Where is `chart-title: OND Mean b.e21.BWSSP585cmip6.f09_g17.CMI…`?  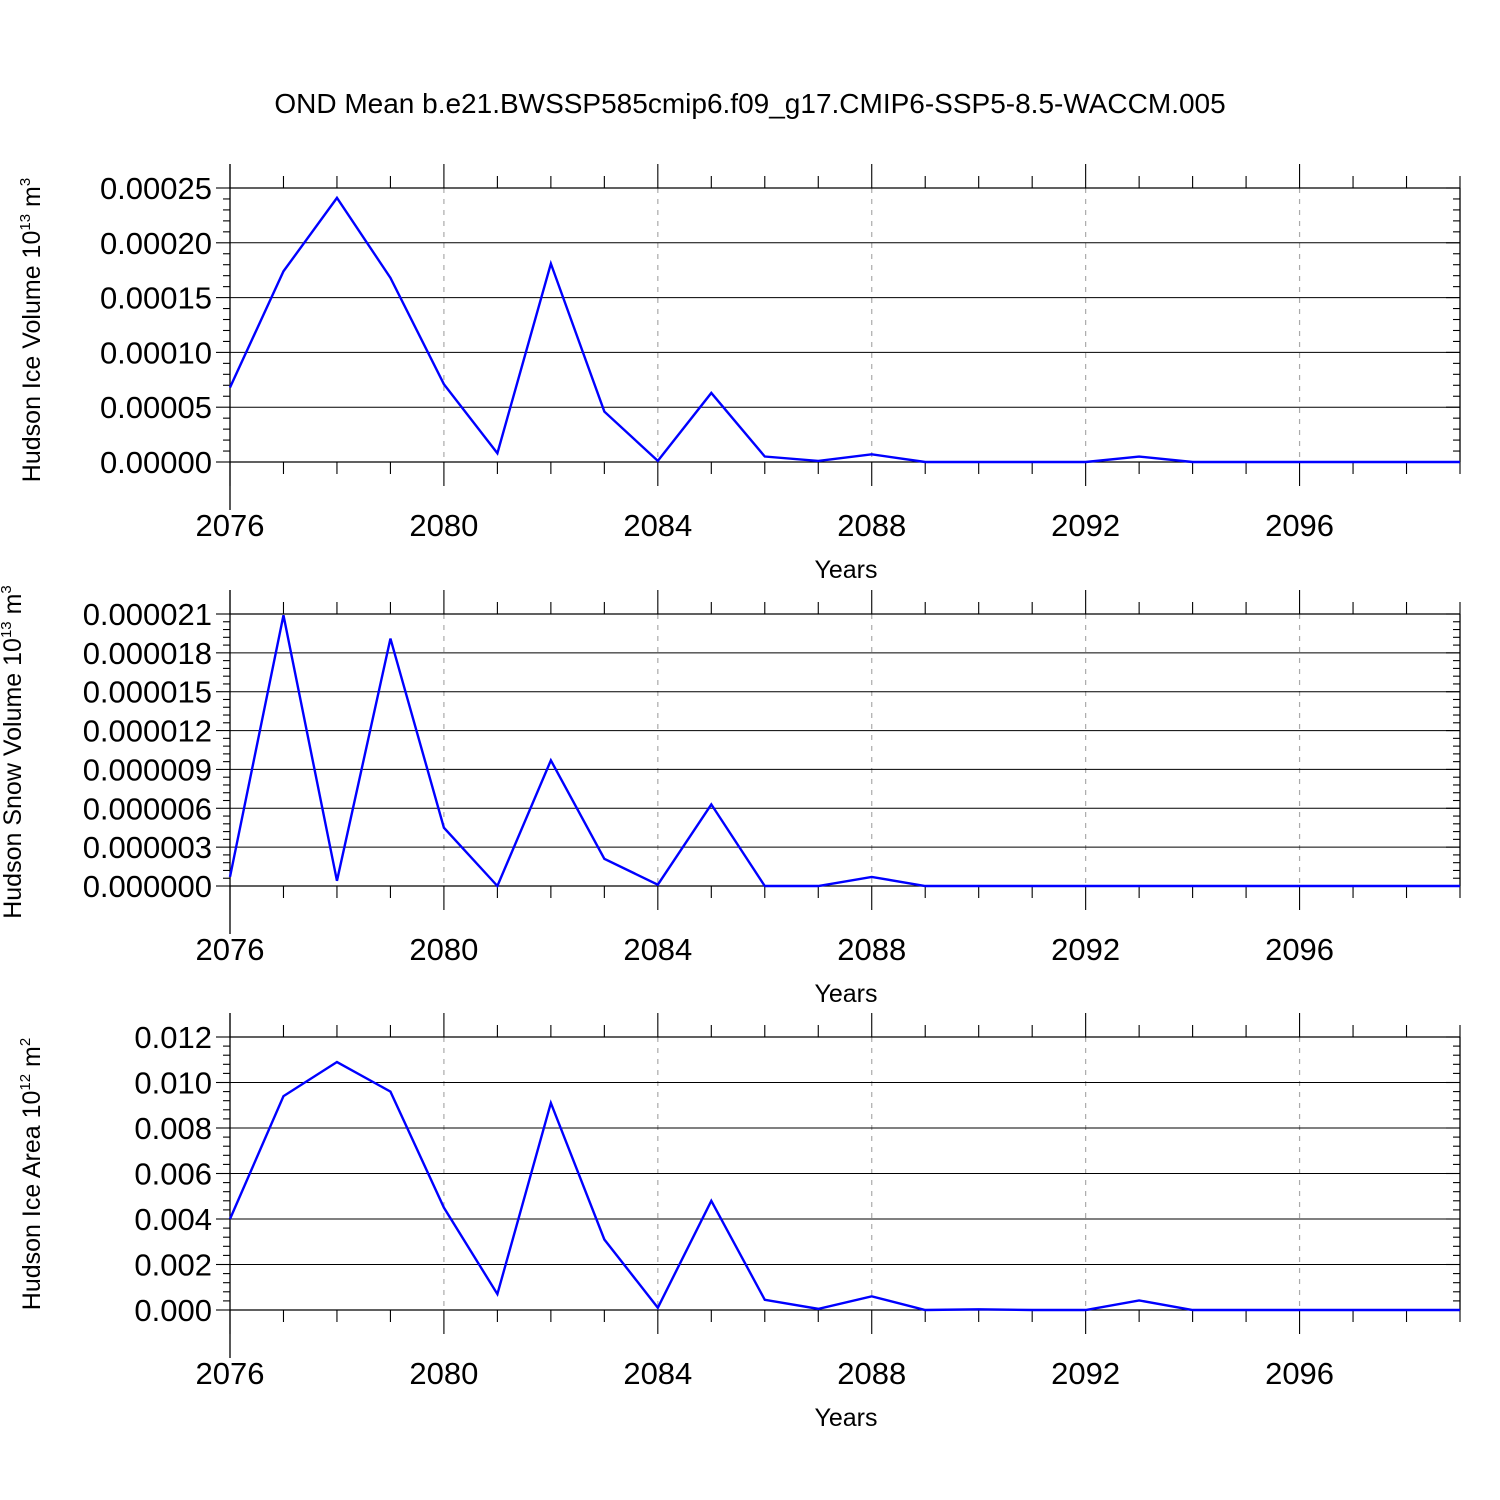 chart-title: OND Mean b.e21.BWSSP585cmip6.f09_g17.CMI… is located at coordinates (750, 103).